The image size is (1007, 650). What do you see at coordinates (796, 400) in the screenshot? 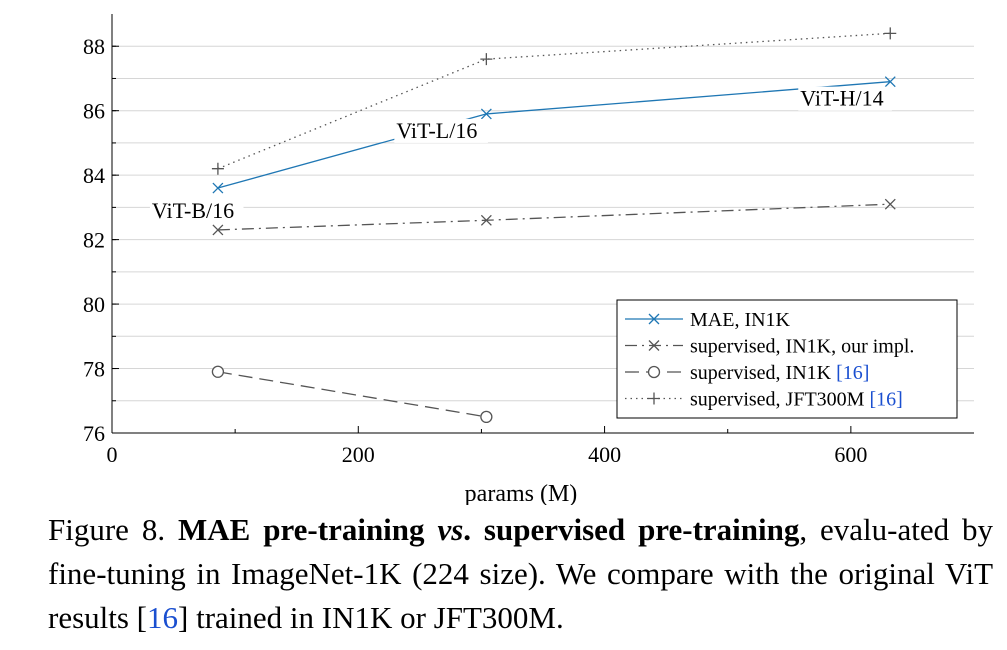
I see `legend-label: supervised, JFT300M [16]` at bounding box center [796, 400].